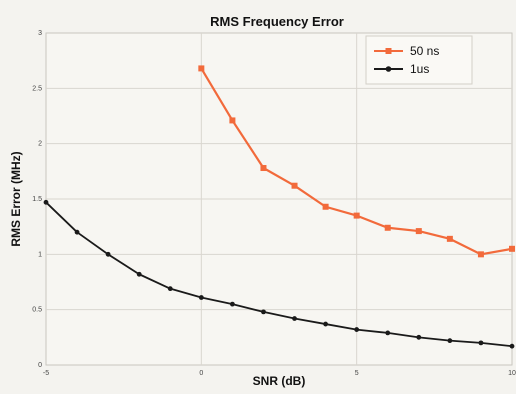  I want to click on y-tick-label: 3, so click(40, 33).